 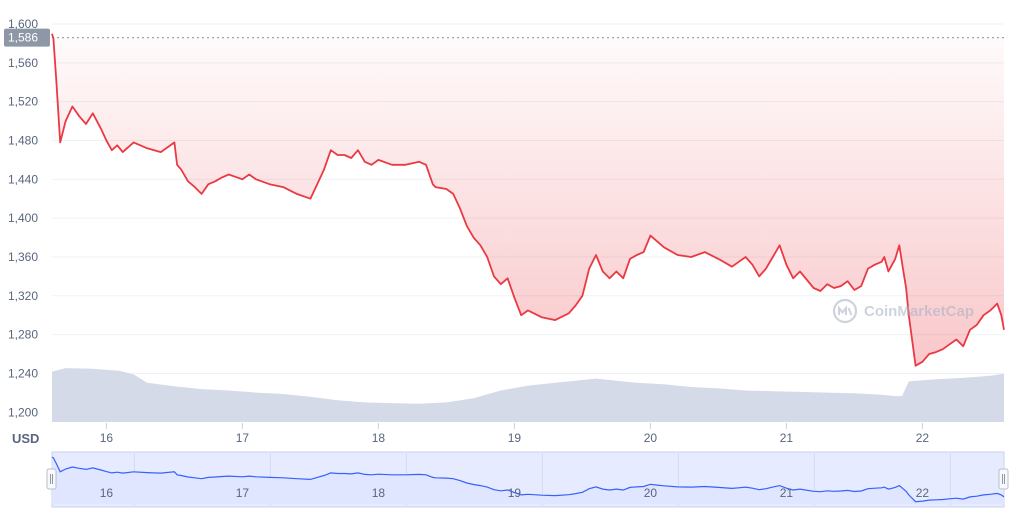 I want to click on x-axis-ticks: 16 17 18 19 20 21 22, so click(x=515, y=434).